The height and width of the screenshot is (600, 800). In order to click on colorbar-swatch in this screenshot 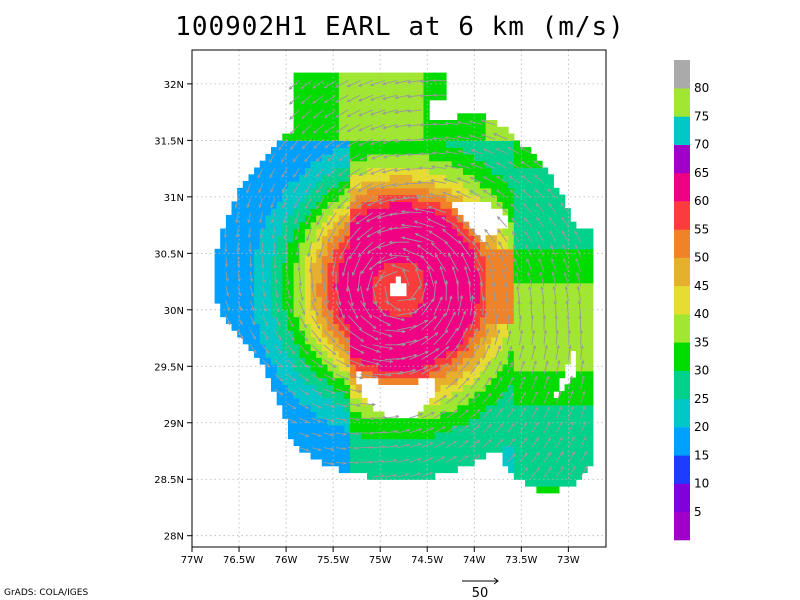, I will do `click(682, 300)`.